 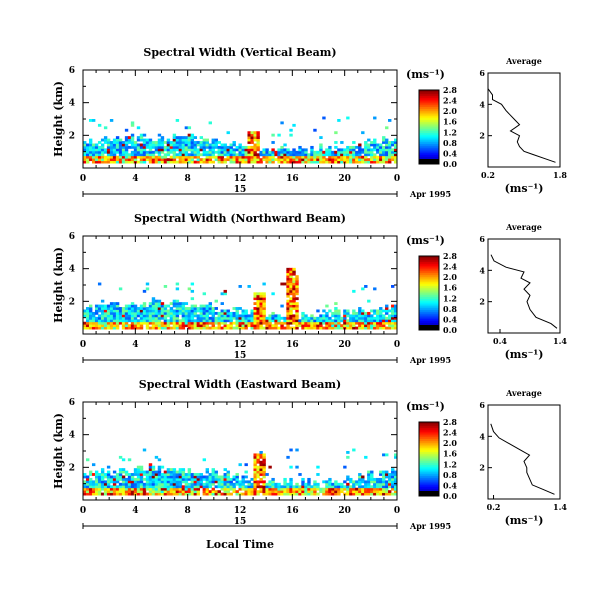 What do you see at coordinates (560, 175) in the screenshot?
I see `average-x-tick-label: 1.8` at bounding box center [560, 175].